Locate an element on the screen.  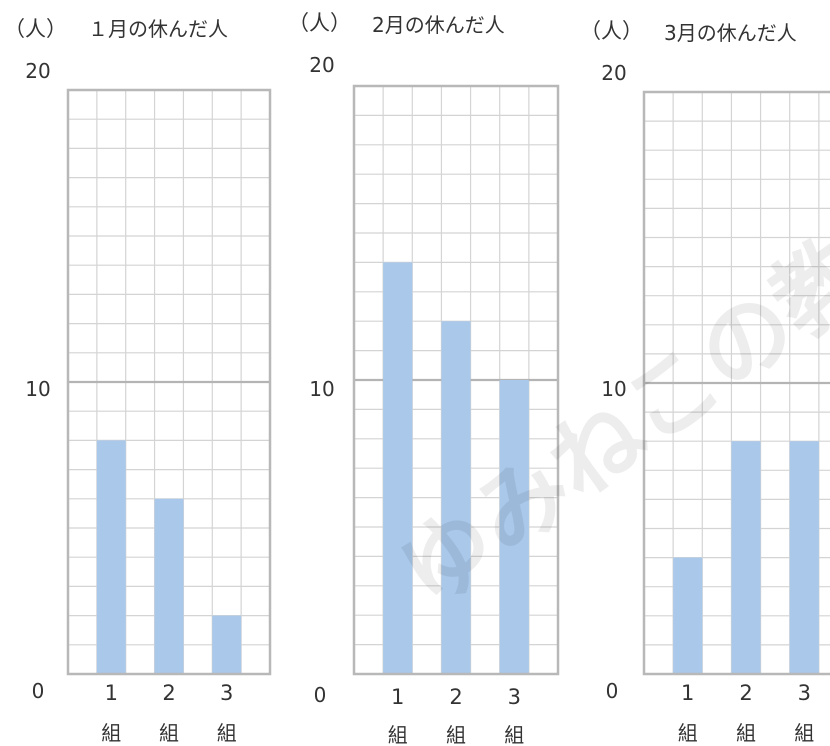
chart-title: 2月の休んだ人 is located at coordinates (438, 25).